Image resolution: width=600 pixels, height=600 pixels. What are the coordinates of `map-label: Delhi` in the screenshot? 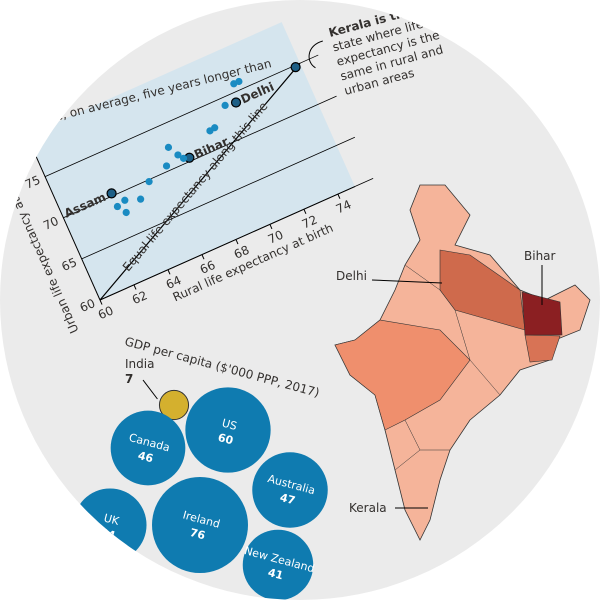 It's located at (351, 276).